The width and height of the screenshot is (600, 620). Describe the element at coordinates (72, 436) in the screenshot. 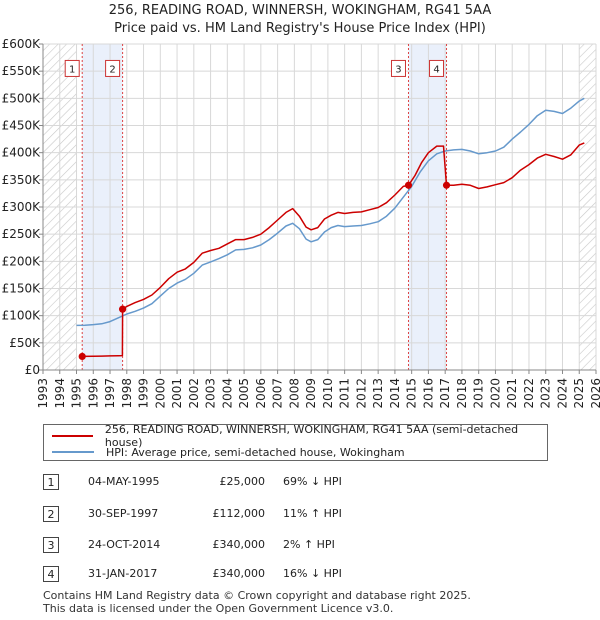

I see `legend-swatch-property` at that location.